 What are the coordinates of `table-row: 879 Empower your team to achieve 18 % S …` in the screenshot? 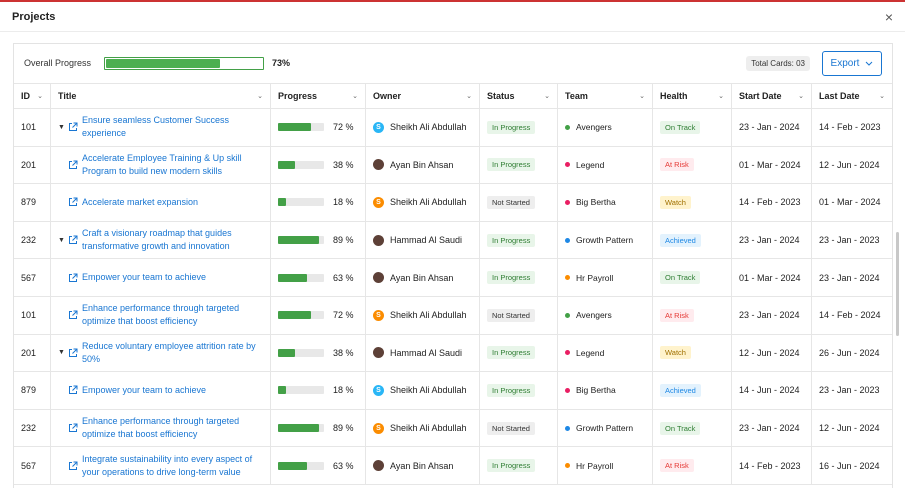 It's located at (453, 391).